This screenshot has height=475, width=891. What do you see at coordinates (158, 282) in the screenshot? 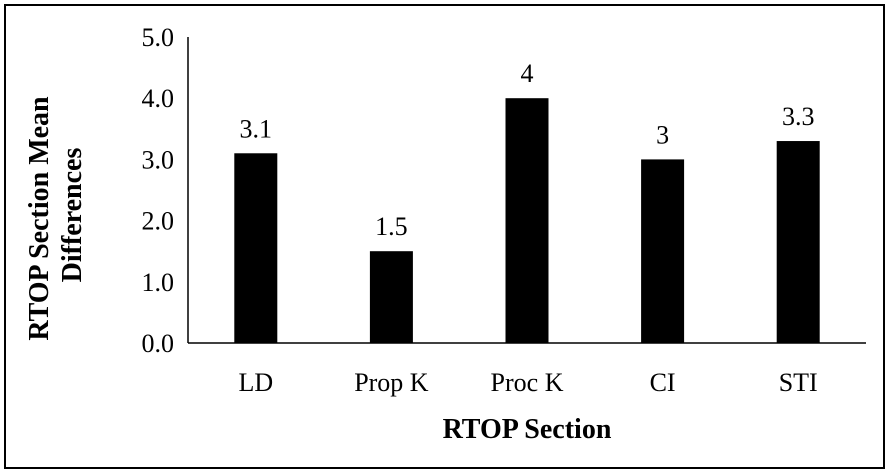
I see `y-tick-label: 1.0` at bounding box center [158, 282].